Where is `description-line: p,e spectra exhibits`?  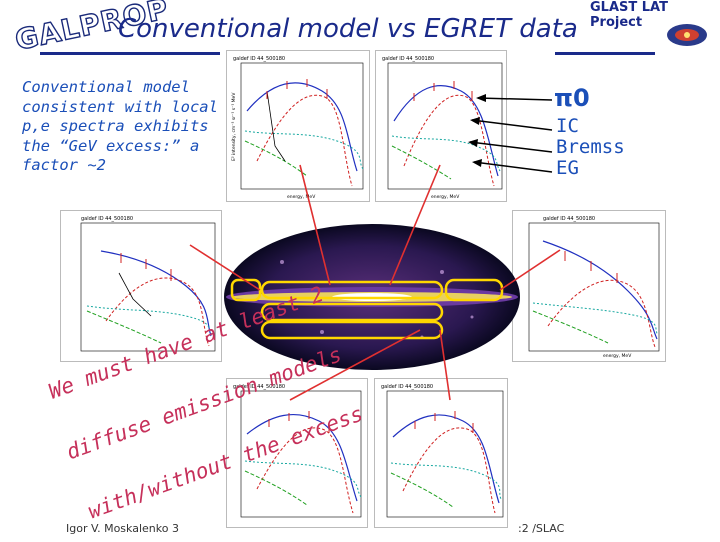
description-line: p,e spectra exhibits is located at coordinates (115, 126).